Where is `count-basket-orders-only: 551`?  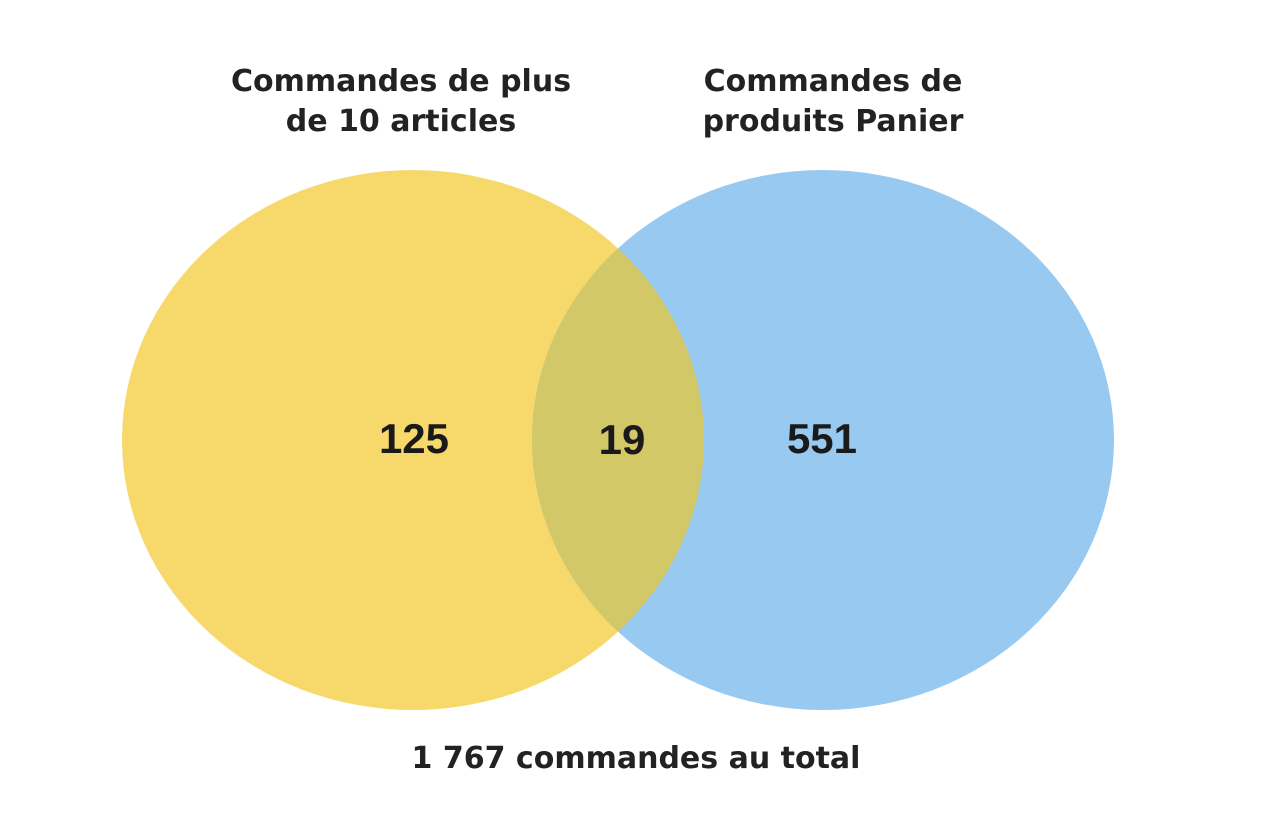
count-basket-orders-only: 551 is located at coordinates (822, 438).